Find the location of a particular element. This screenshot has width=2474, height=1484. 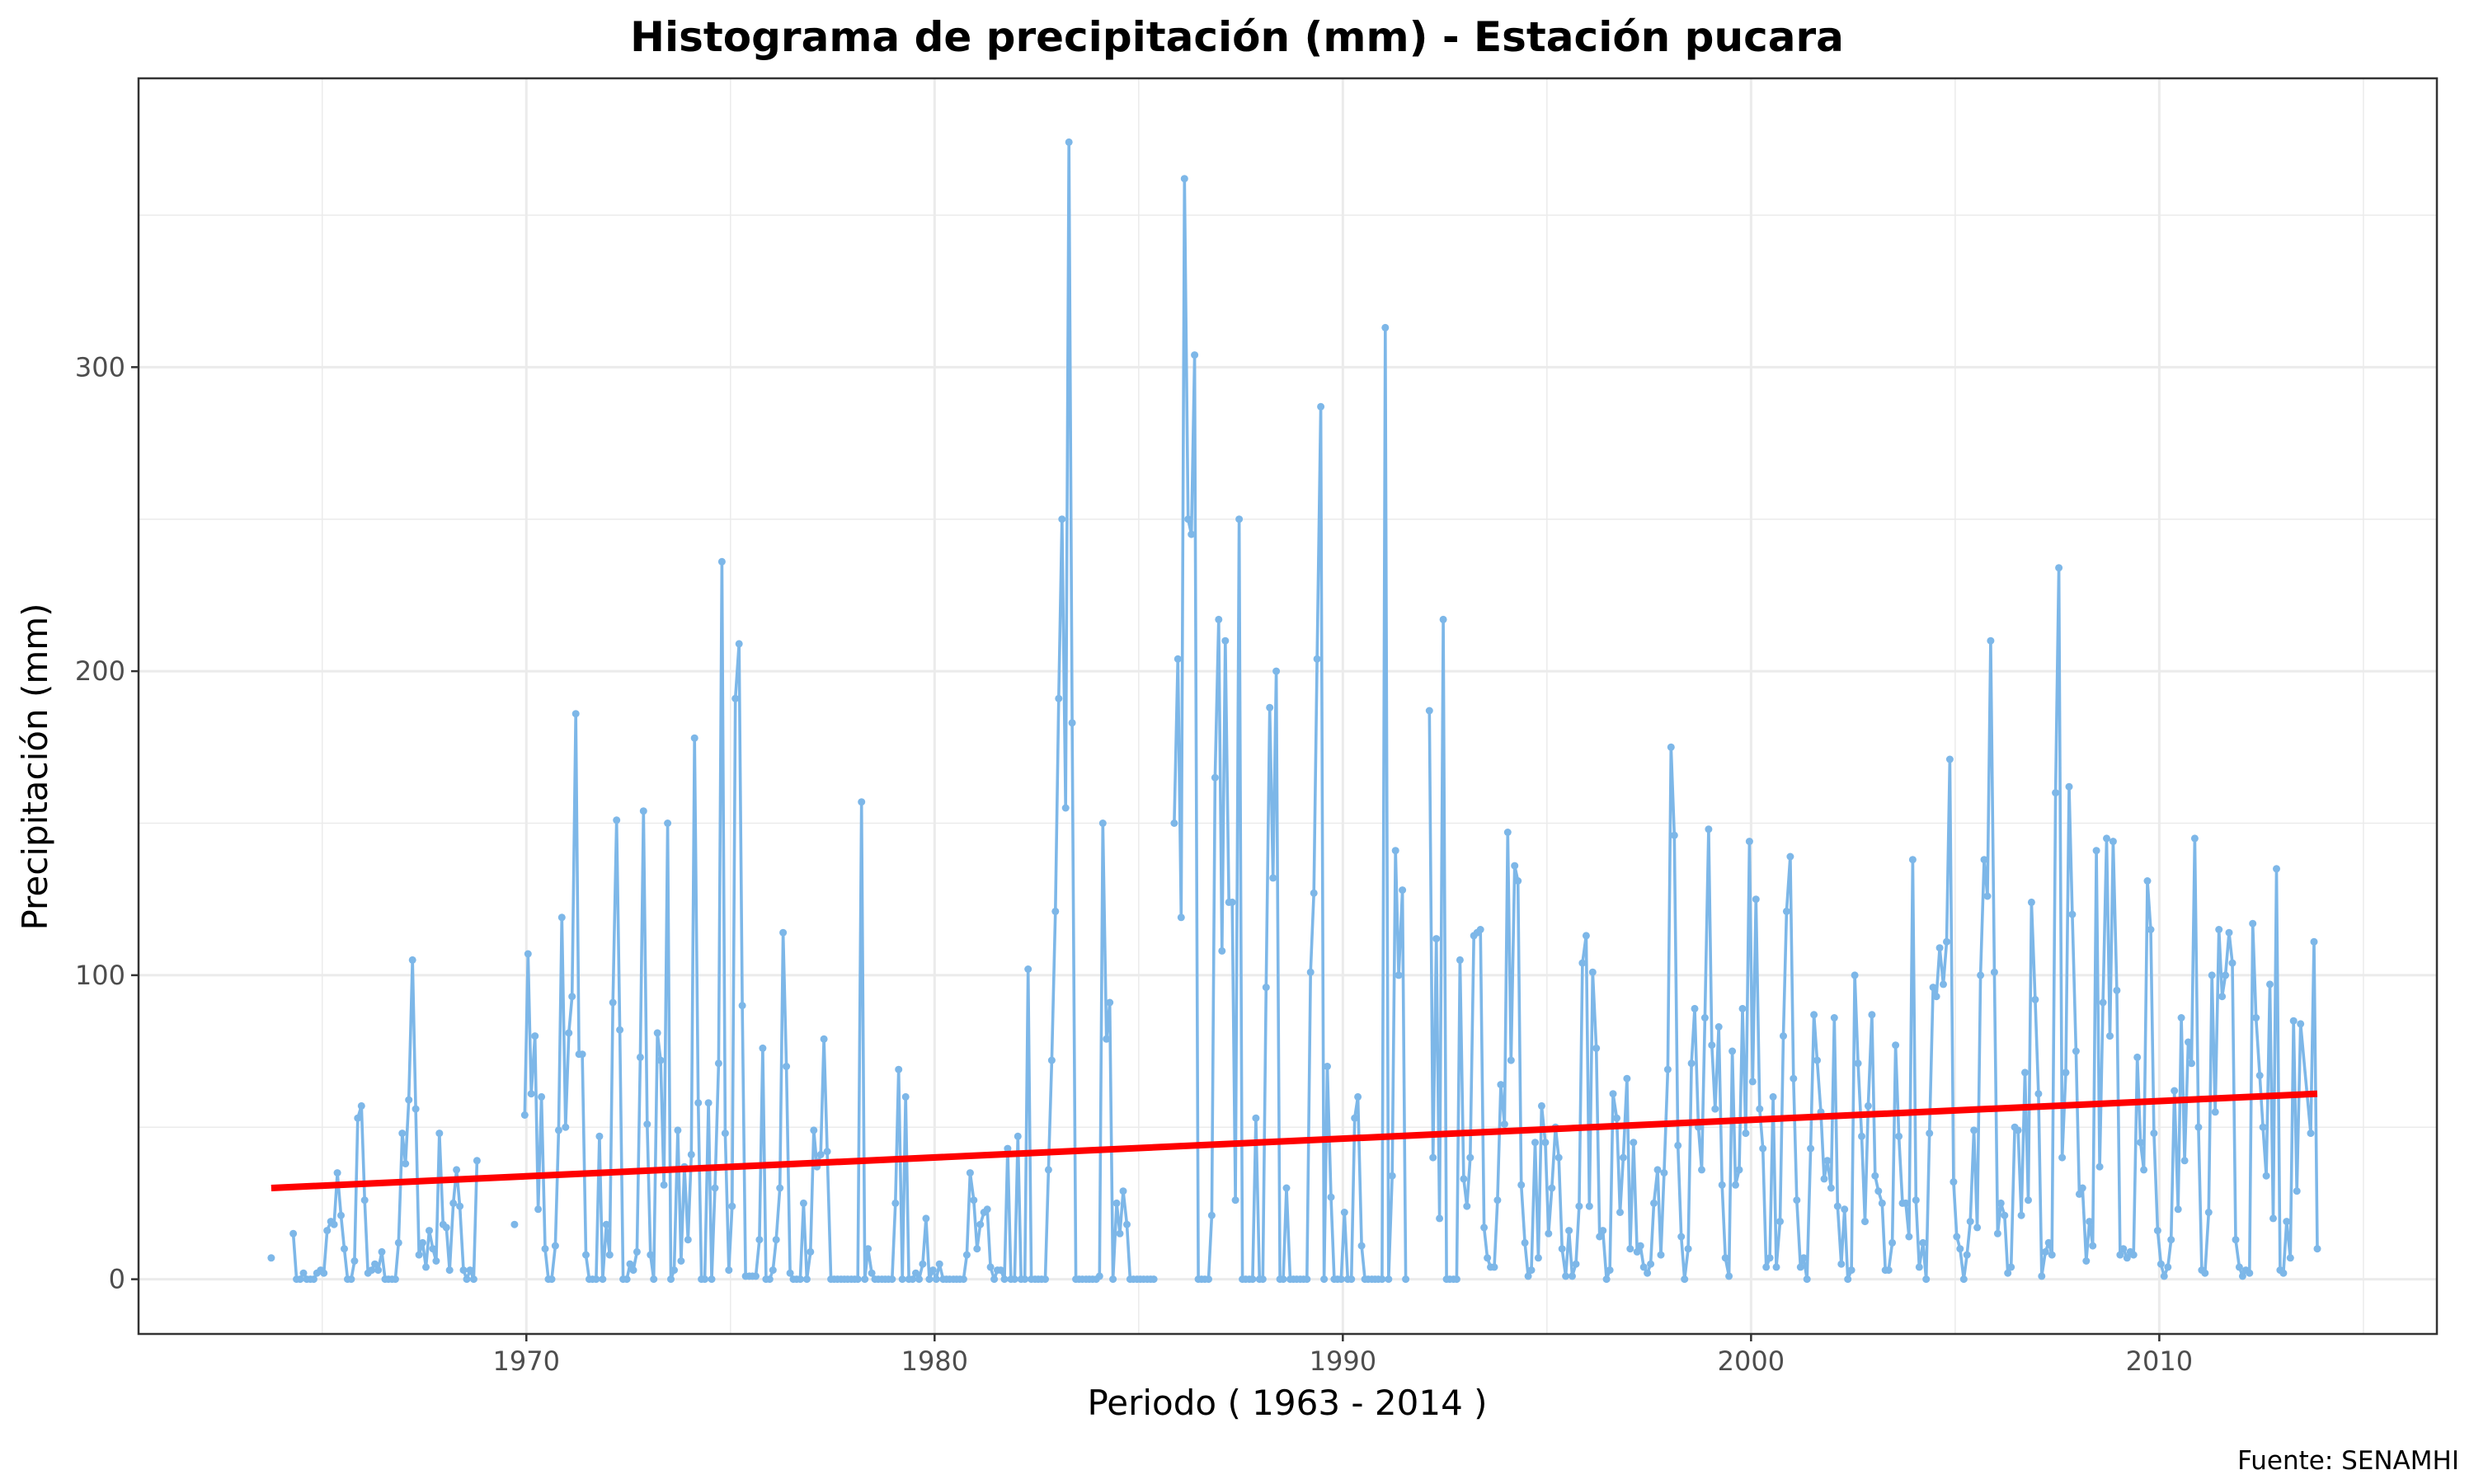

y-tick-label: 0 is located at coordinates (117, 1279).